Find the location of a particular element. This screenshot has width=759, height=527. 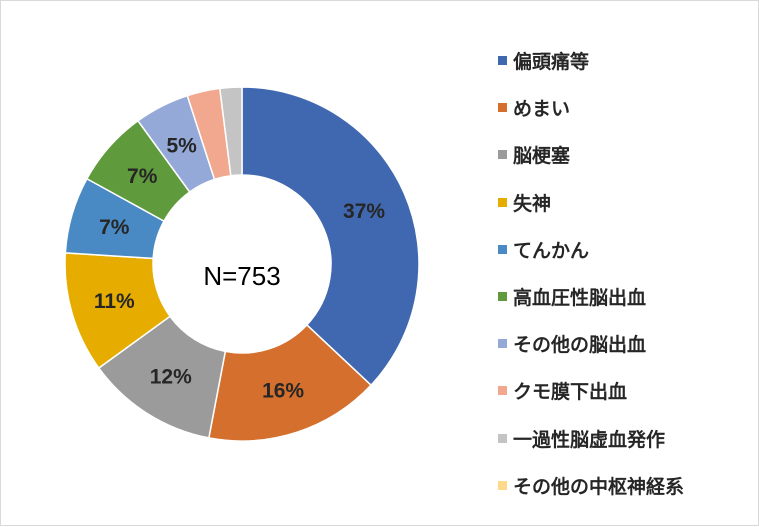

legend-label: 偏頭痛等 is located at coordinates (551, 62).